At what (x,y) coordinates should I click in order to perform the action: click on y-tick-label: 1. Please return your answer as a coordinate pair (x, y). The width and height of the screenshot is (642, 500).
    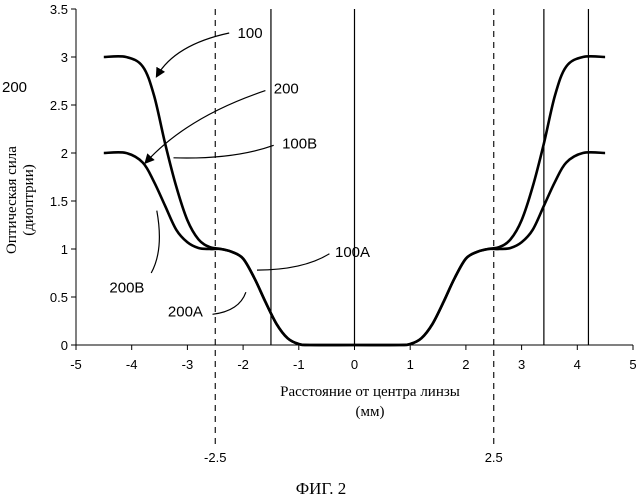
    Looking at the image, I should click on (64, 249).